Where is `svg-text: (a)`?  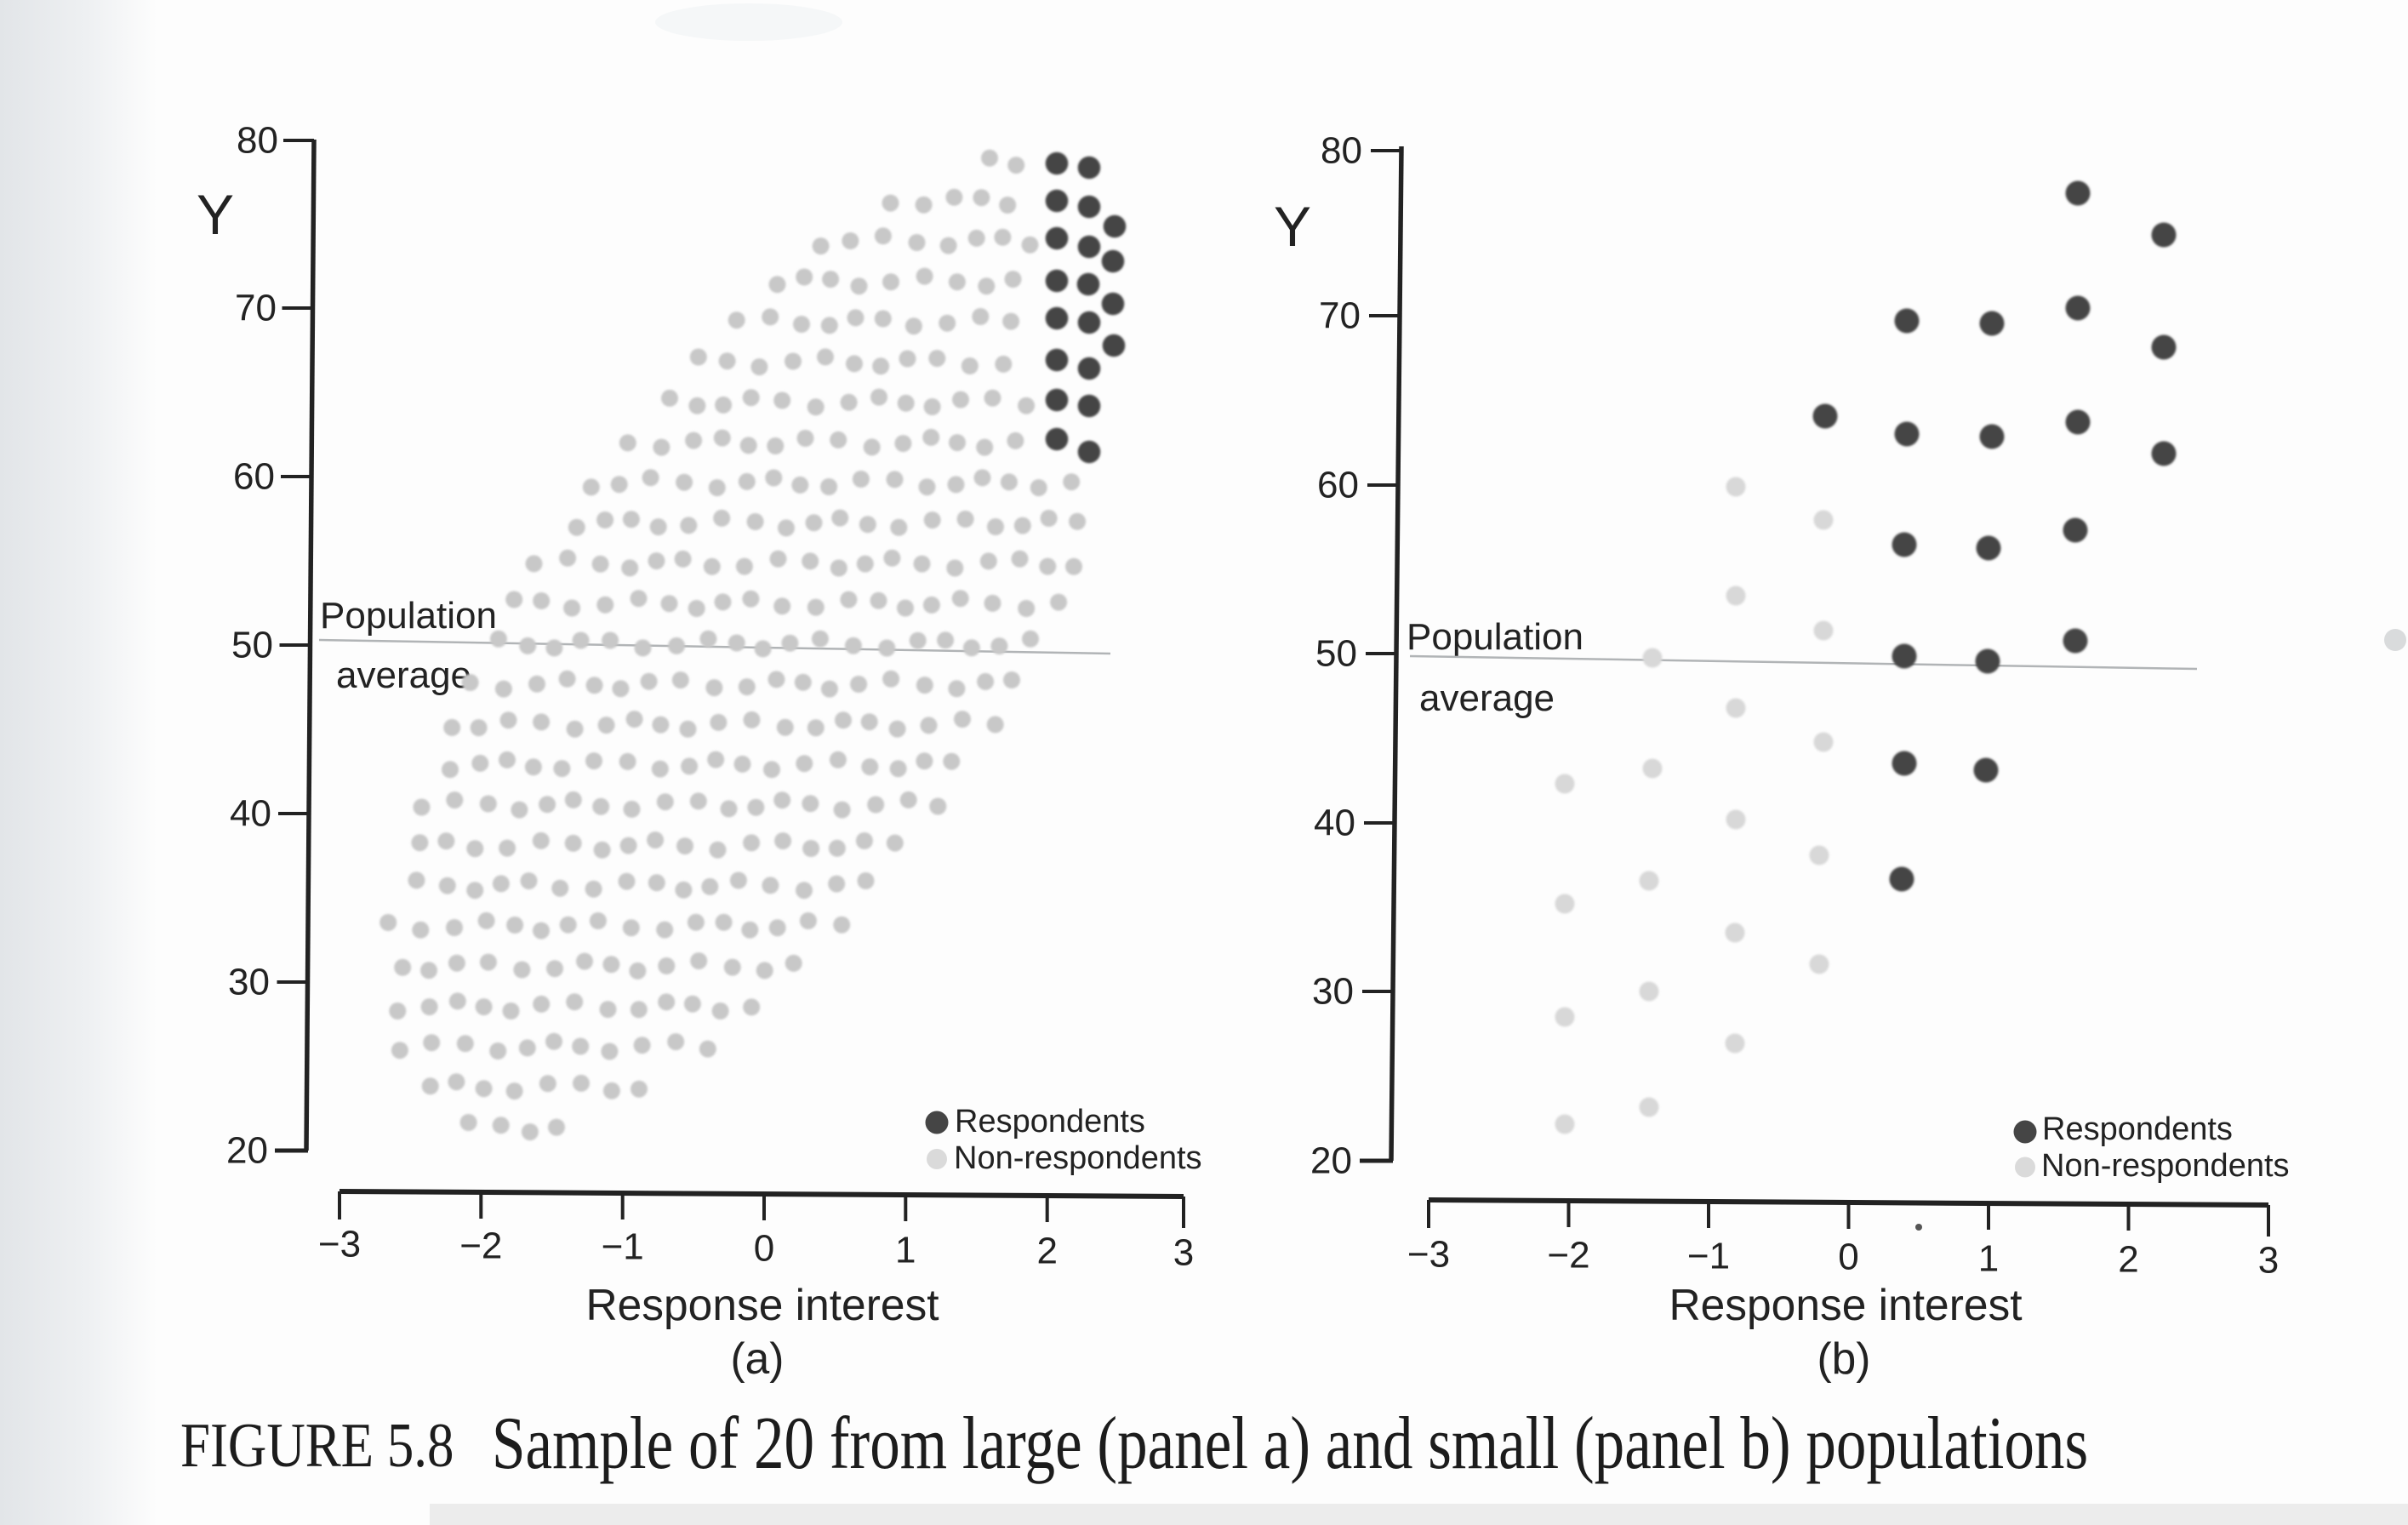 svg-text: (a) is located at coordinates (758, 1358).